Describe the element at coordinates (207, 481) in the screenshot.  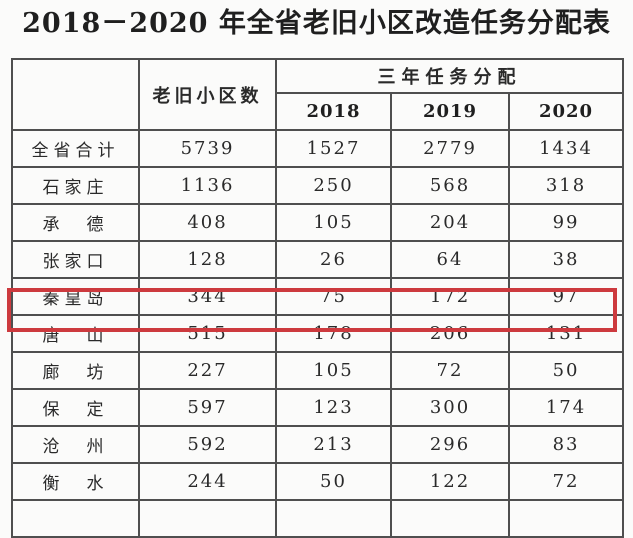
I see `value-cell: 244` at that location.